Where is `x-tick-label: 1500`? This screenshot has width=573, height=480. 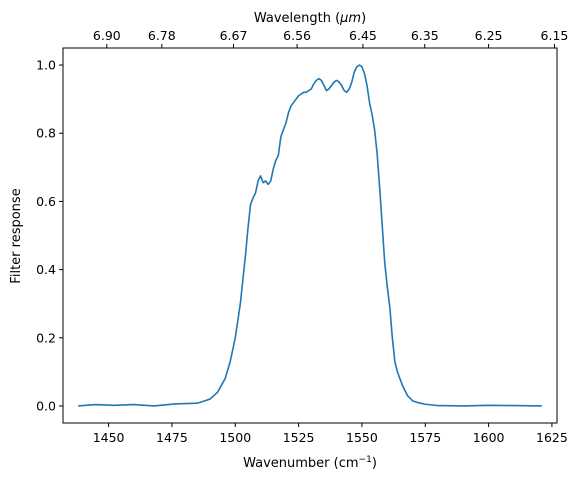
x-tick-label: 1500 is located at coordinates (235, 437).